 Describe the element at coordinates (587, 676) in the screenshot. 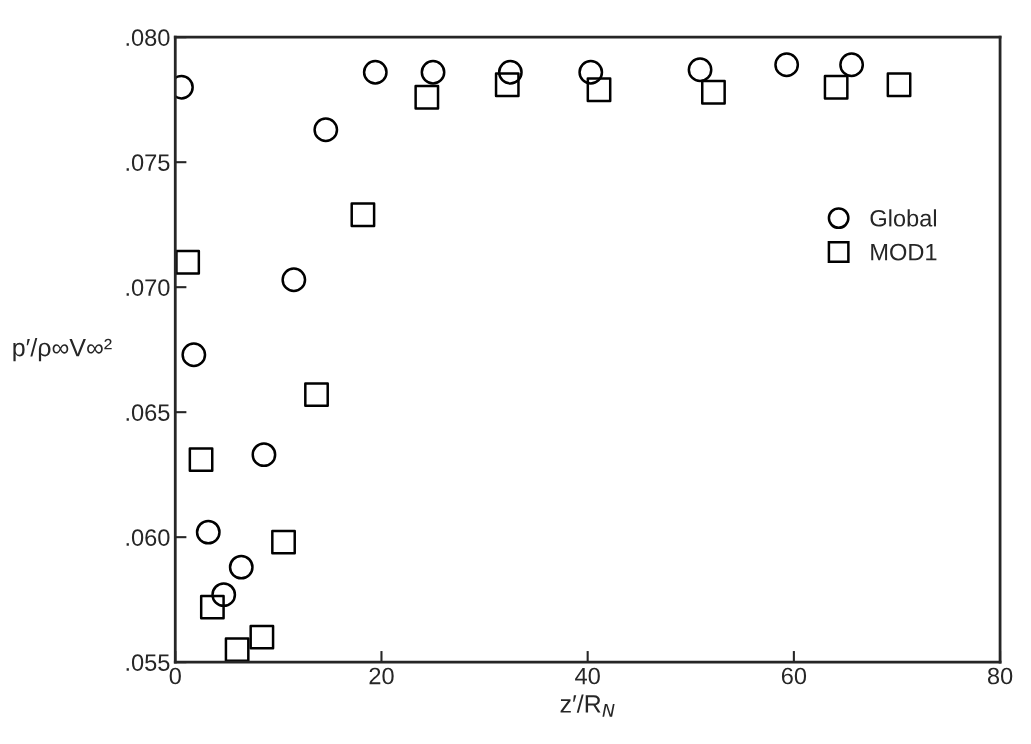

I see `x-tick-label: 40` at that location.